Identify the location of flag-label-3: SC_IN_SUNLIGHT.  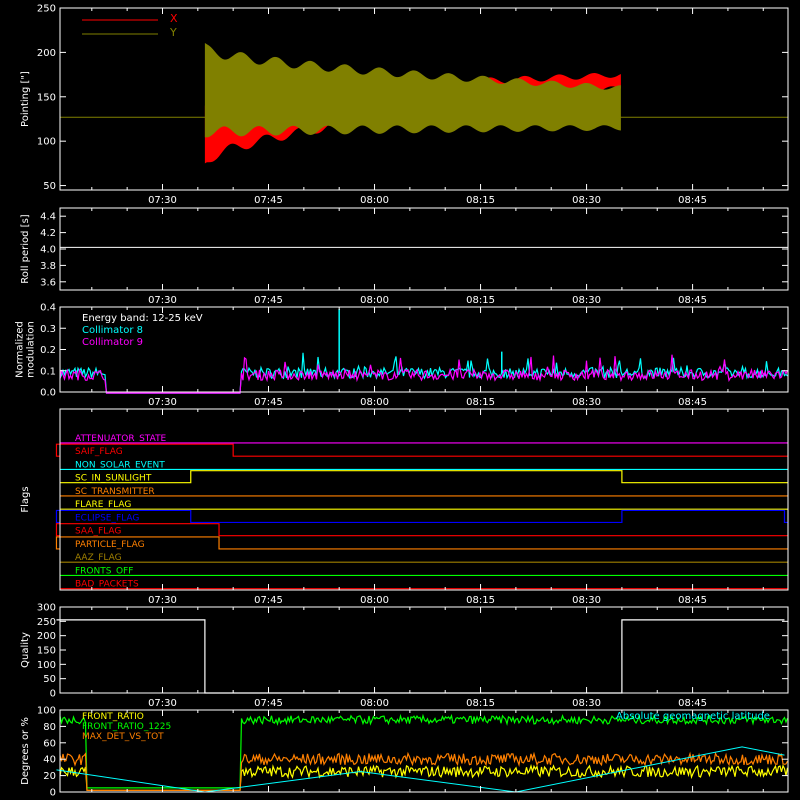
(113, 479).